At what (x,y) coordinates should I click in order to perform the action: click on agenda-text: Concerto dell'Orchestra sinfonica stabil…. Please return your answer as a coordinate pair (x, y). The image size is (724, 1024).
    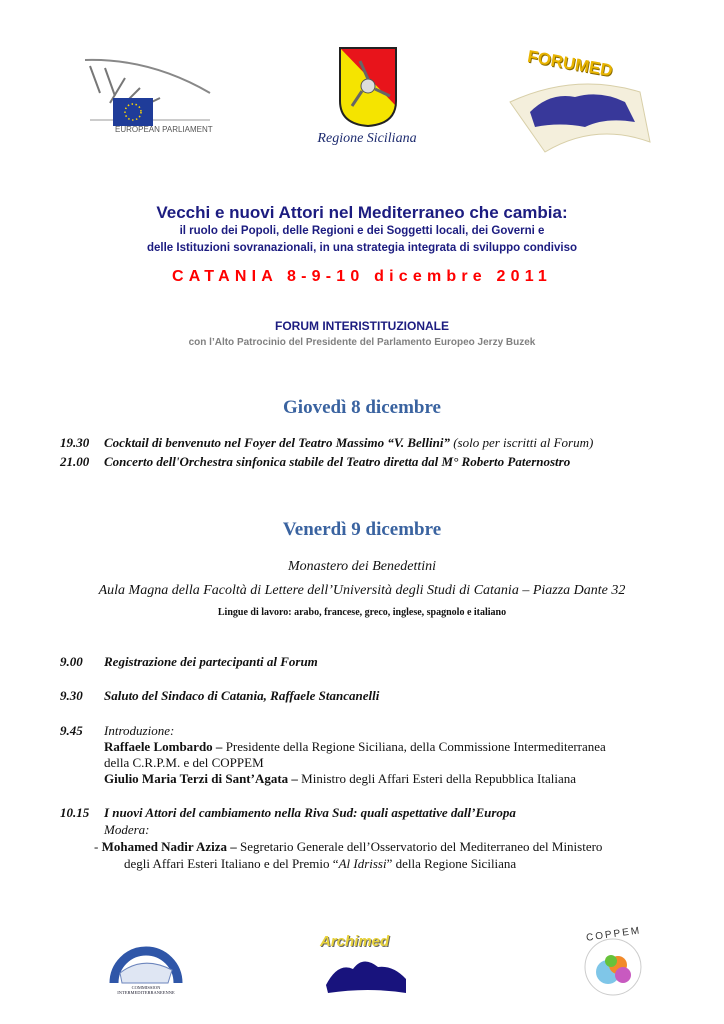
    Looking at the image, I should click on (337, 461).